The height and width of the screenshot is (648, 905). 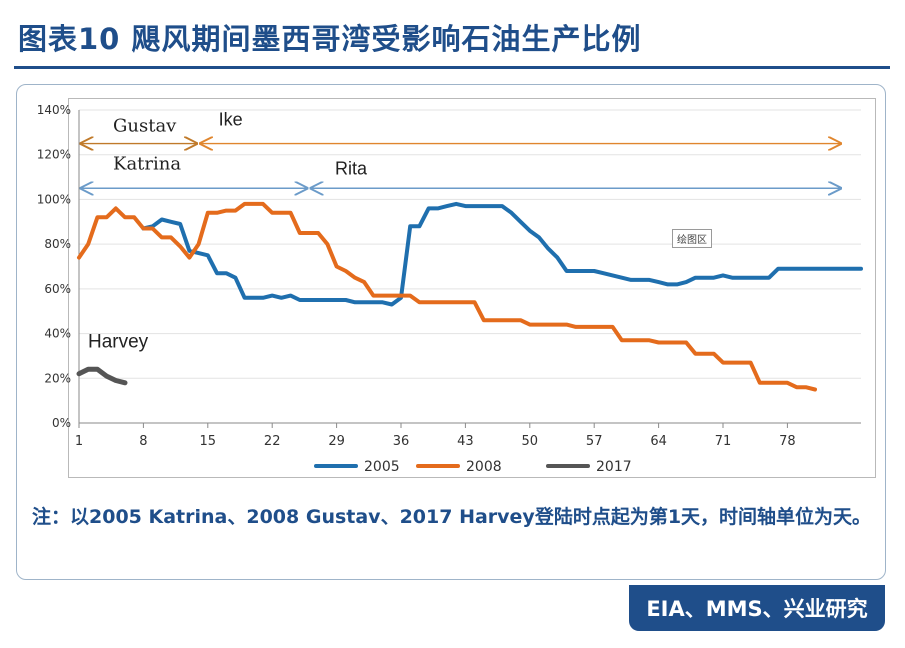 What do you see at coordinates (231, 120) in the screenshot?
I see `annotation-label-ike: Ike` at bounding box center [231, 120].